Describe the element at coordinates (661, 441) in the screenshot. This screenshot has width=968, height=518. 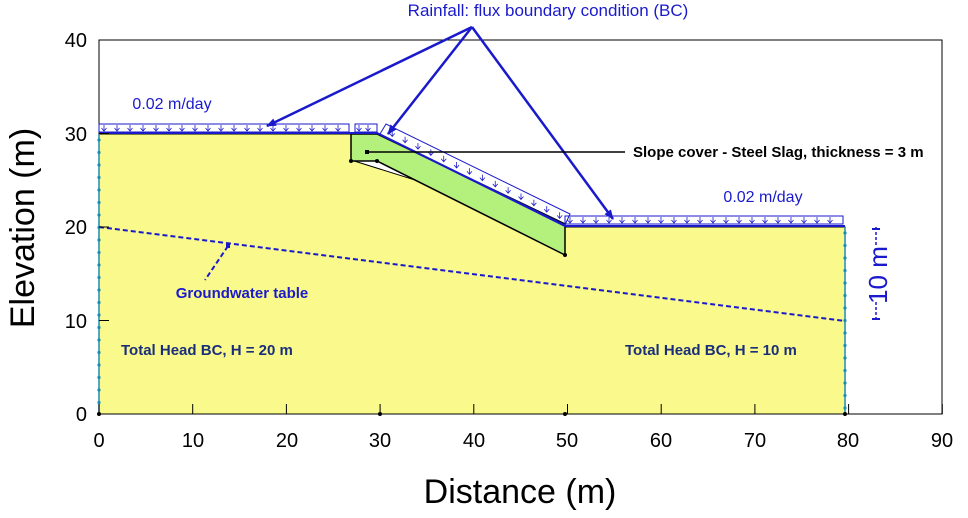
I see `x-tick-label: 60` at that location.